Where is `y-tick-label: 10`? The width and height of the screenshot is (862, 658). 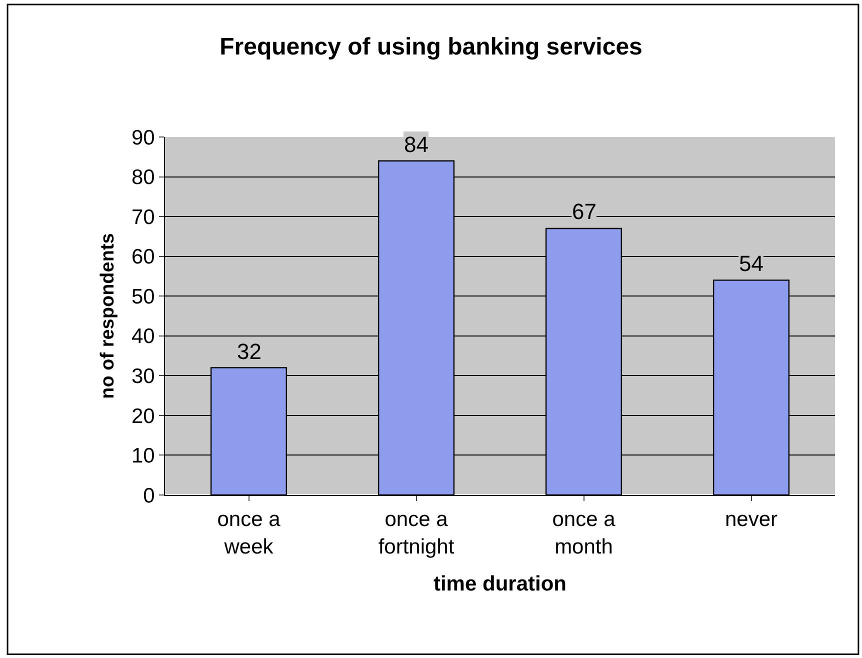
y-tick-label: 10 is located at coordinates (143, 456).